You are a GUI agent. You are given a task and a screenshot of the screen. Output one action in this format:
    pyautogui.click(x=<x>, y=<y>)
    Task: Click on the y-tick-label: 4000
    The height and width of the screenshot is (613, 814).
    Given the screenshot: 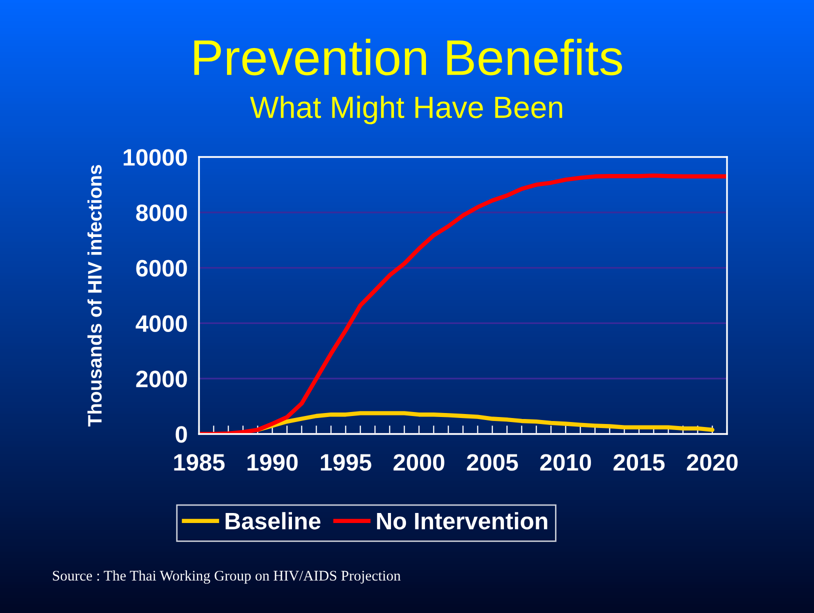 What is the action you would take?
    pyautogui.click(x=161, y=323)
    